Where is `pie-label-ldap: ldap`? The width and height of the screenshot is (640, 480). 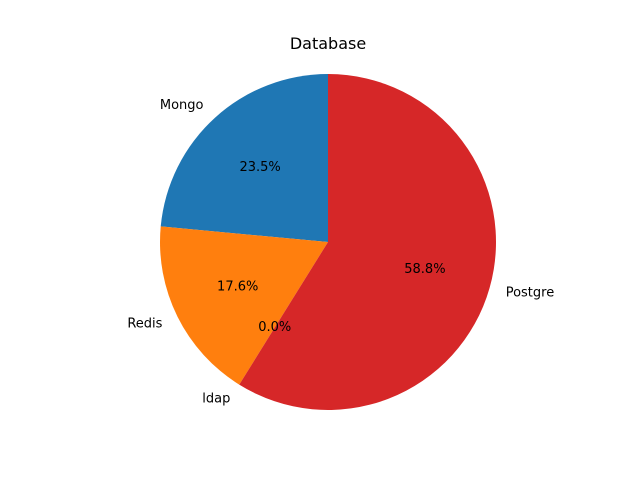 pie-label-ldap: ldap is located at coordinates (216, 398).